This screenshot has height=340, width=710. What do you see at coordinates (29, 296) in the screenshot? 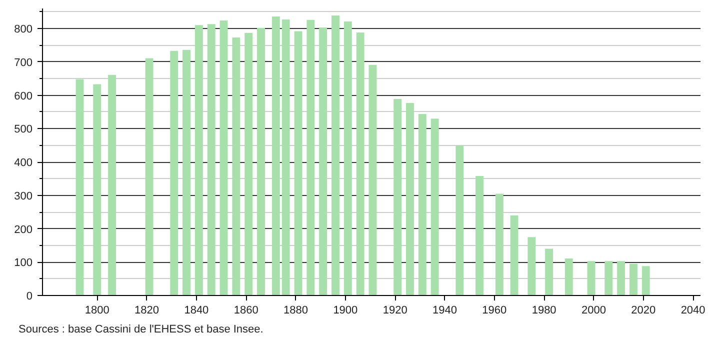
I see `y-tick-label: 0` at bounding box center [29, 296].